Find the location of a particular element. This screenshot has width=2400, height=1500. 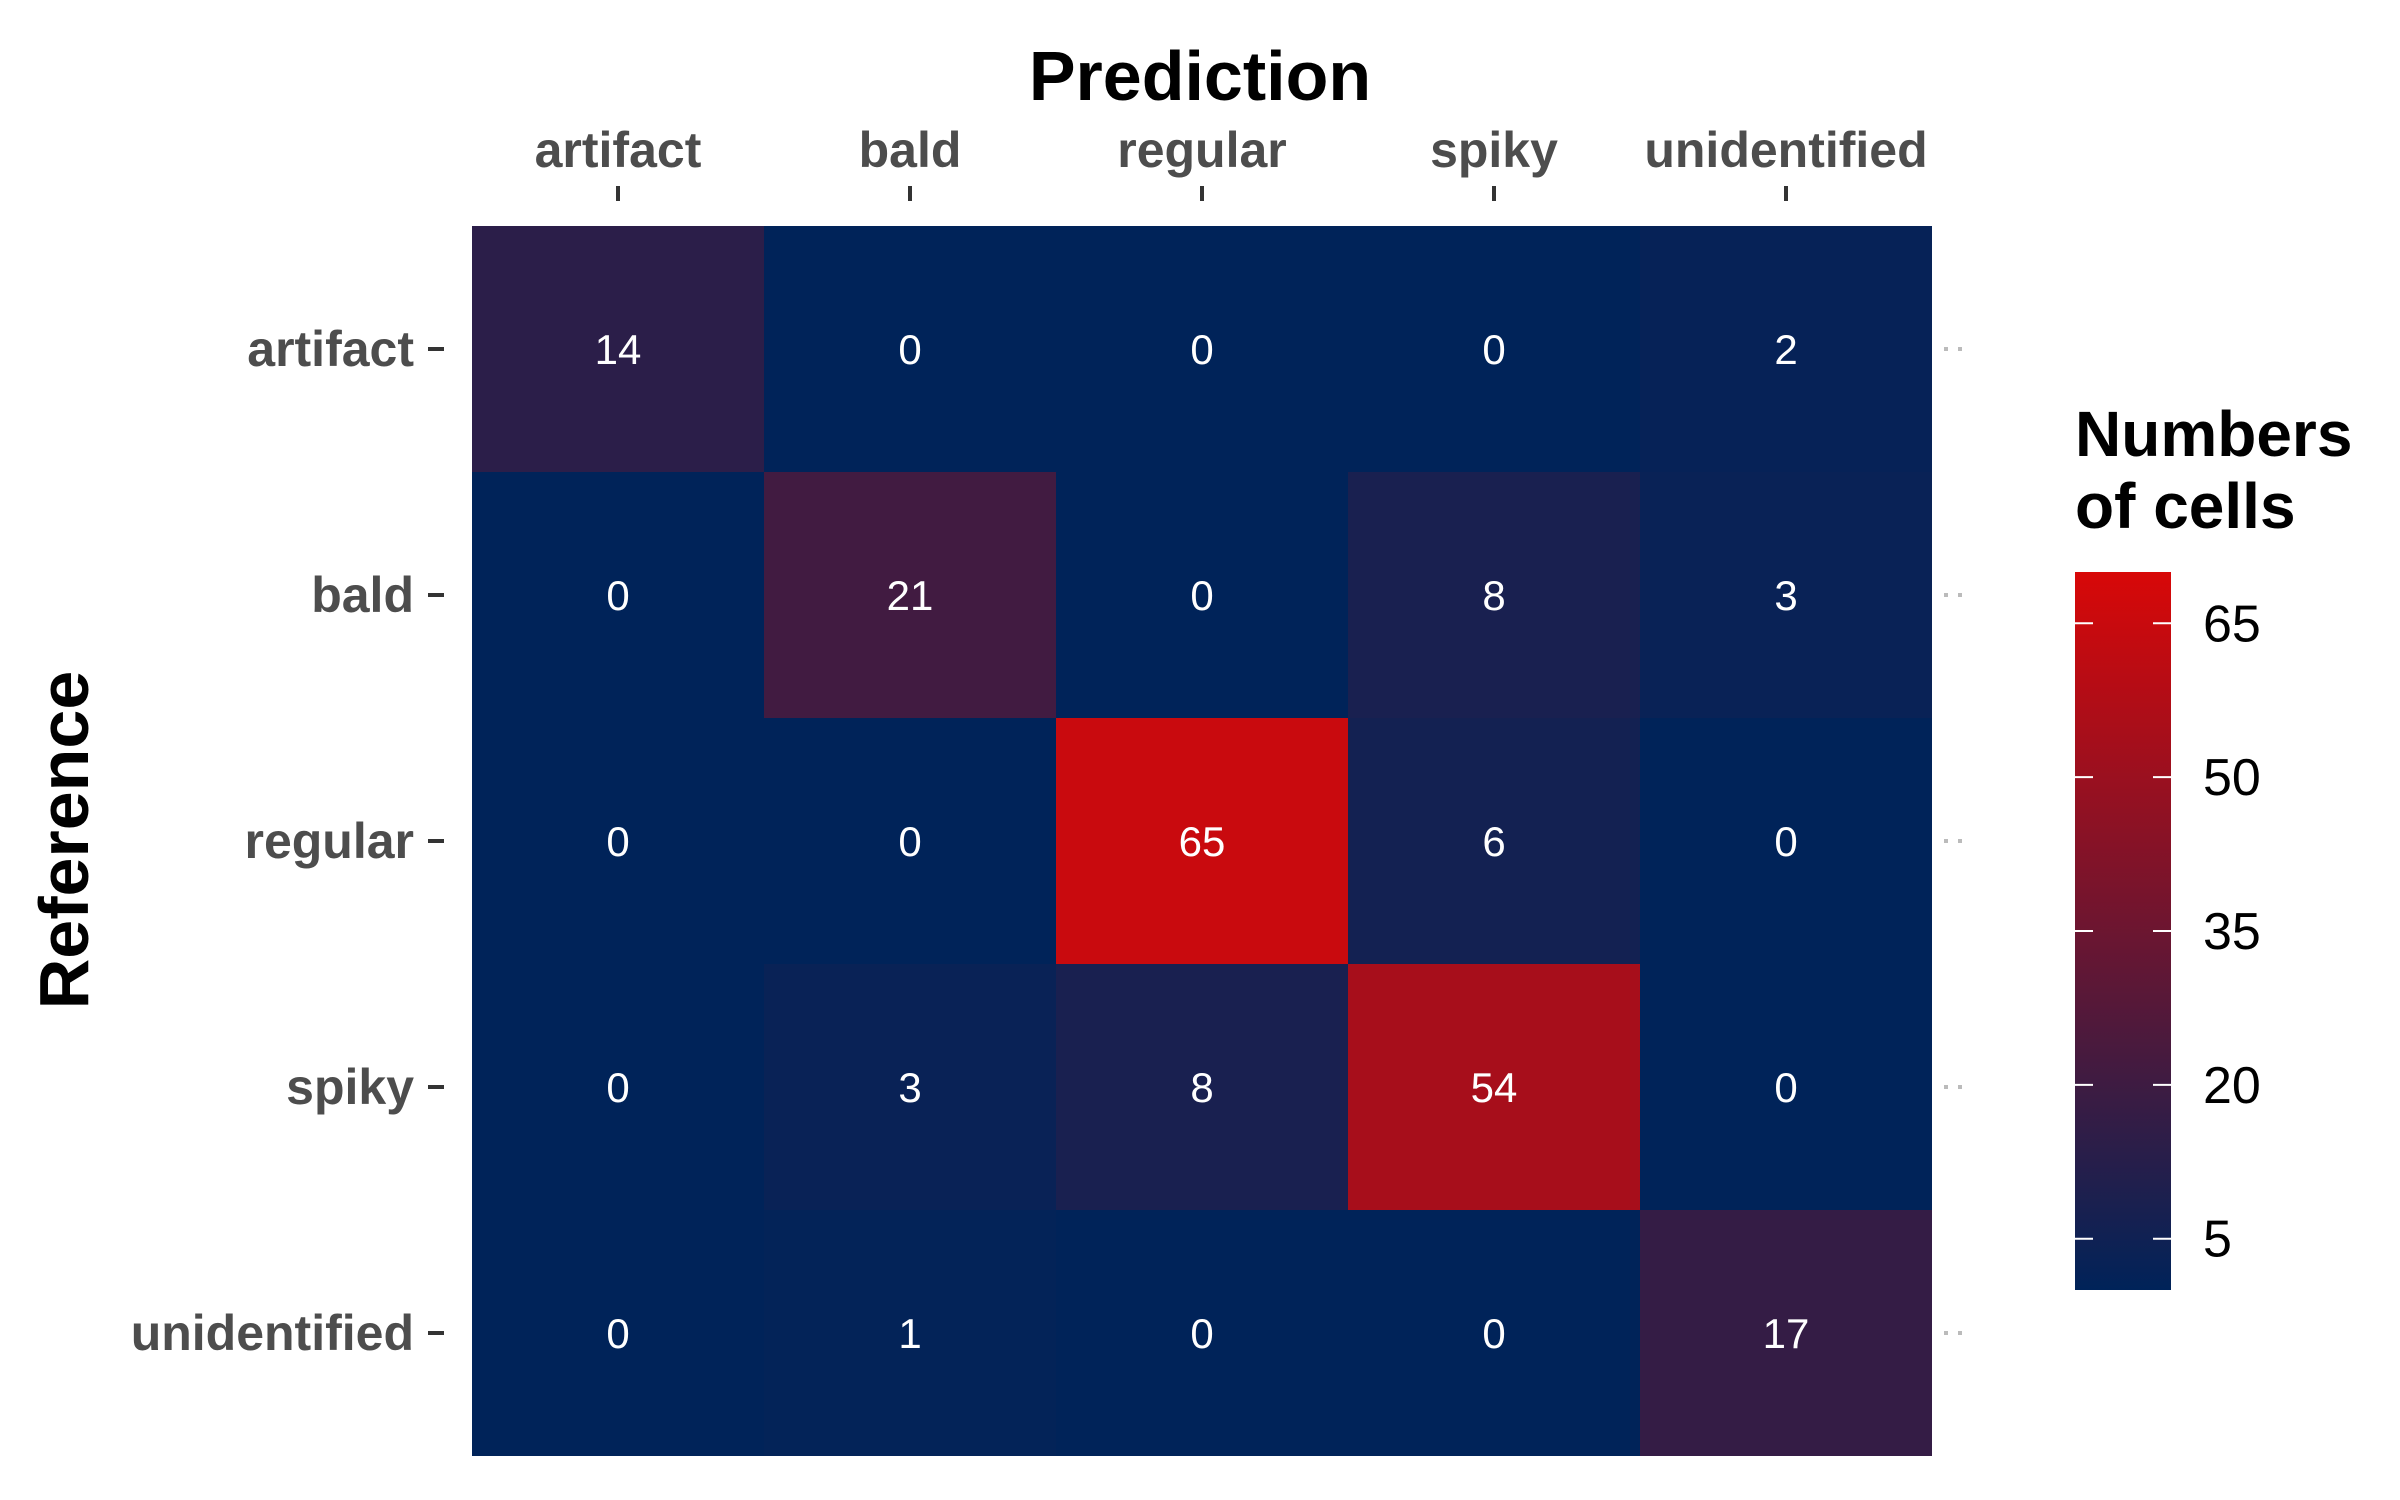

y-tick-label: bald is located at coordinates (362, 595).